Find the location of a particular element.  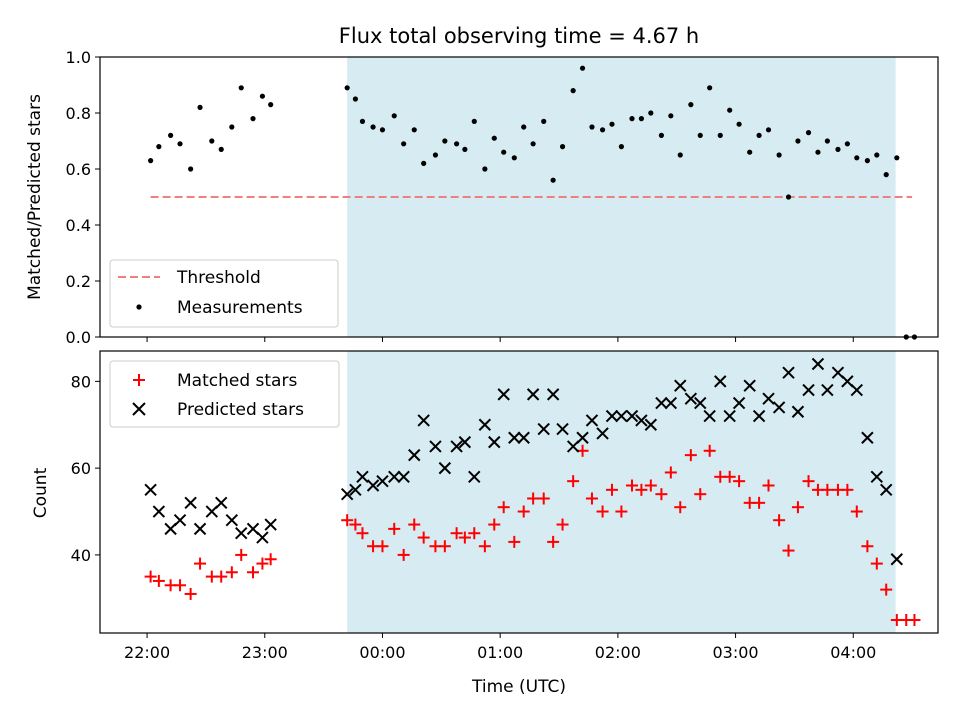

legend-measurements-label: Measurements is located at coordinates (240, 308).